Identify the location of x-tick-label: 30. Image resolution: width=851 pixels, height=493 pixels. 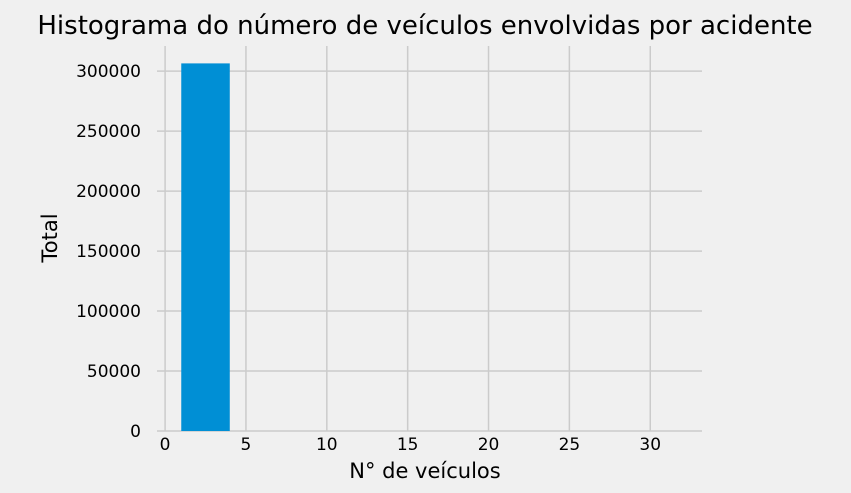
(650, 445).